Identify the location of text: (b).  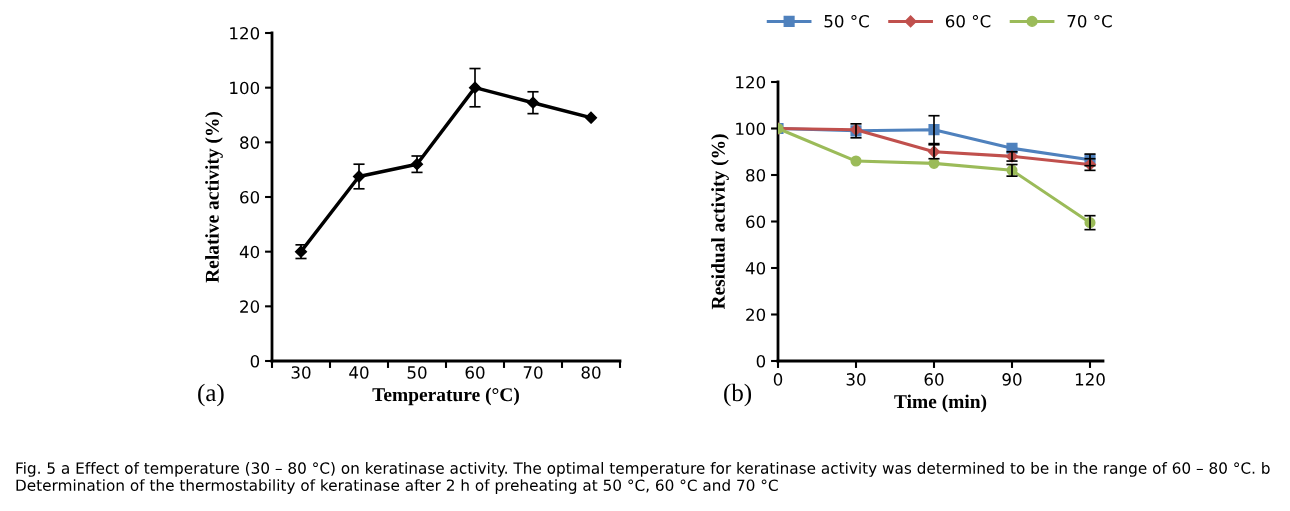
(738, 395).